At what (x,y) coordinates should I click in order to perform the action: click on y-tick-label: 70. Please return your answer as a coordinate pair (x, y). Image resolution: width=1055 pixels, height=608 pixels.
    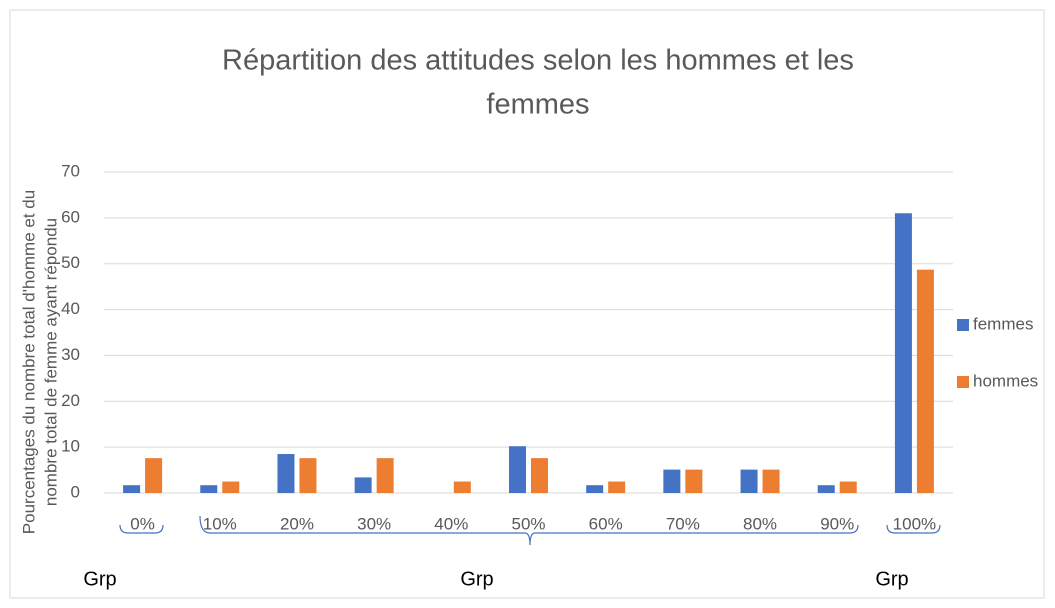
    Looking at the image, I should click on (70, 170).